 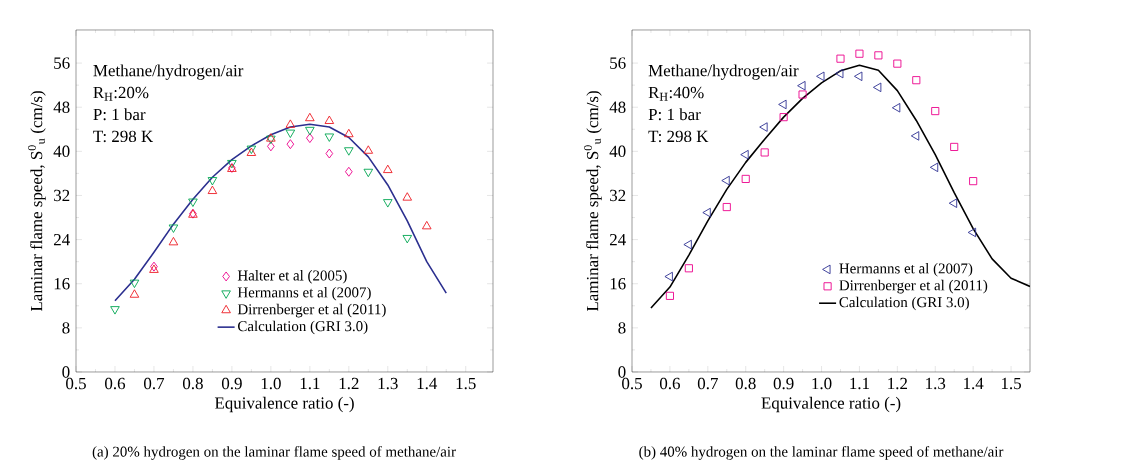 What do you see at coordinates (466, 383) in the screenshot?
I see `x-tick-label: 1.5` at bounding box center [466, 383].